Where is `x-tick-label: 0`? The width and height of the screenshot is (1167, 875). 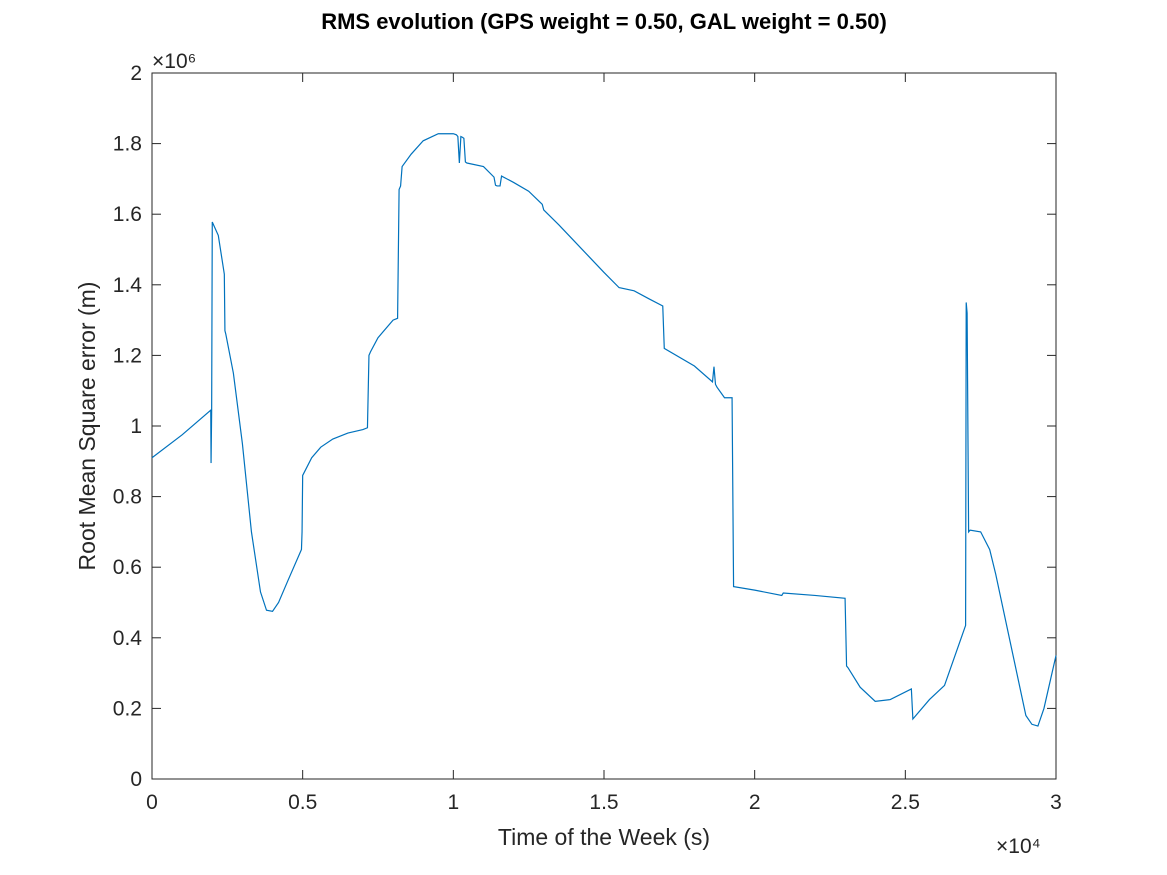 x-tick-label: 0 is located at coordinates (152, 802).